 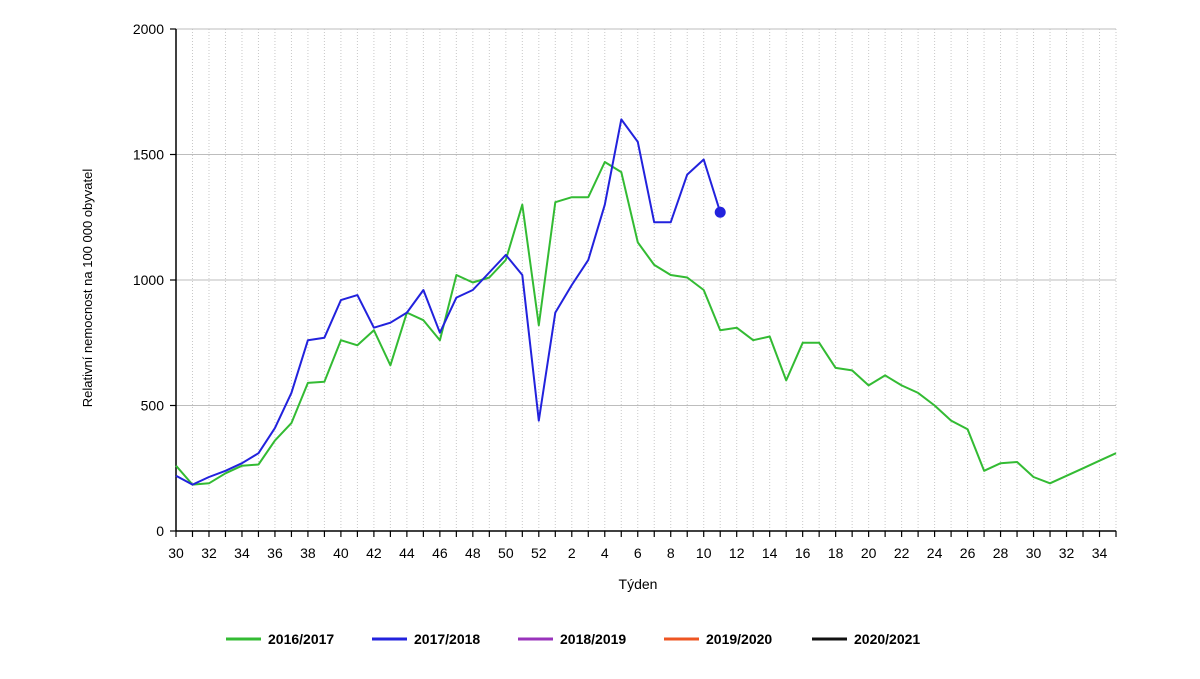 What do you see at coordinates (739, 639) in the screenshot?
I see `legend-label: 2019/2020` at bounding box center [739, 639].